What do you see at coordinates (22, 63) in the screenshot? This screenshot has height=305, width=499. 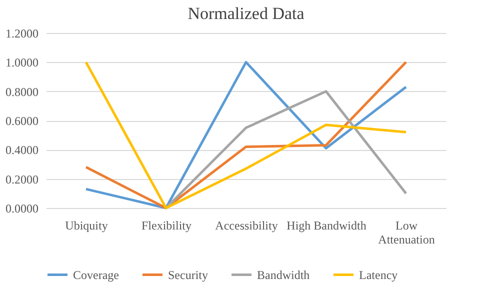 I see `y-tick-label: 1.0000` at bounding box center [22, 63].